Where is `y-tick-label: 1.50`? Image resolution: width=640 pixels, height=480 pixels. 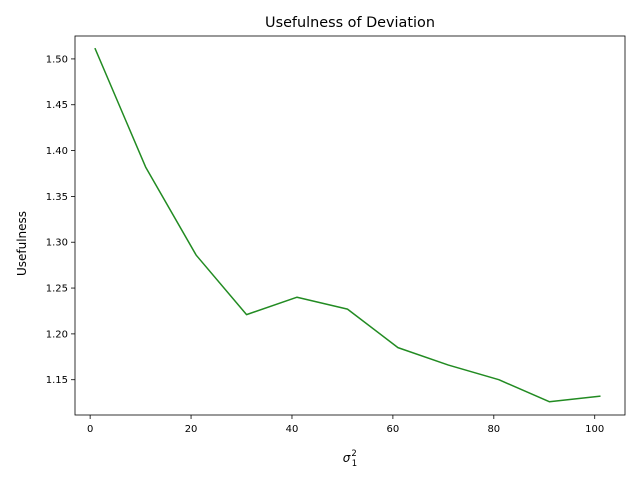 y-tick-label: 1.50 is located at coordinates (57, 59).